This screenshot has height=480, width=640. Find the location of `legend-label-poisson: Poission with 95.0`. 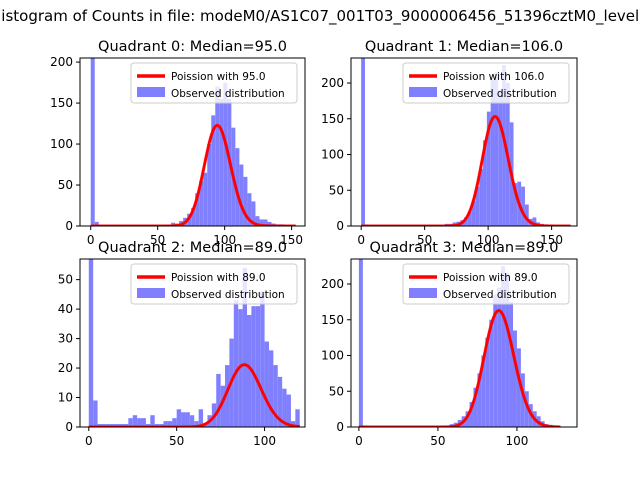

legend-label-poisson: Poission with 95.0 is located at coordinates (218, 77).